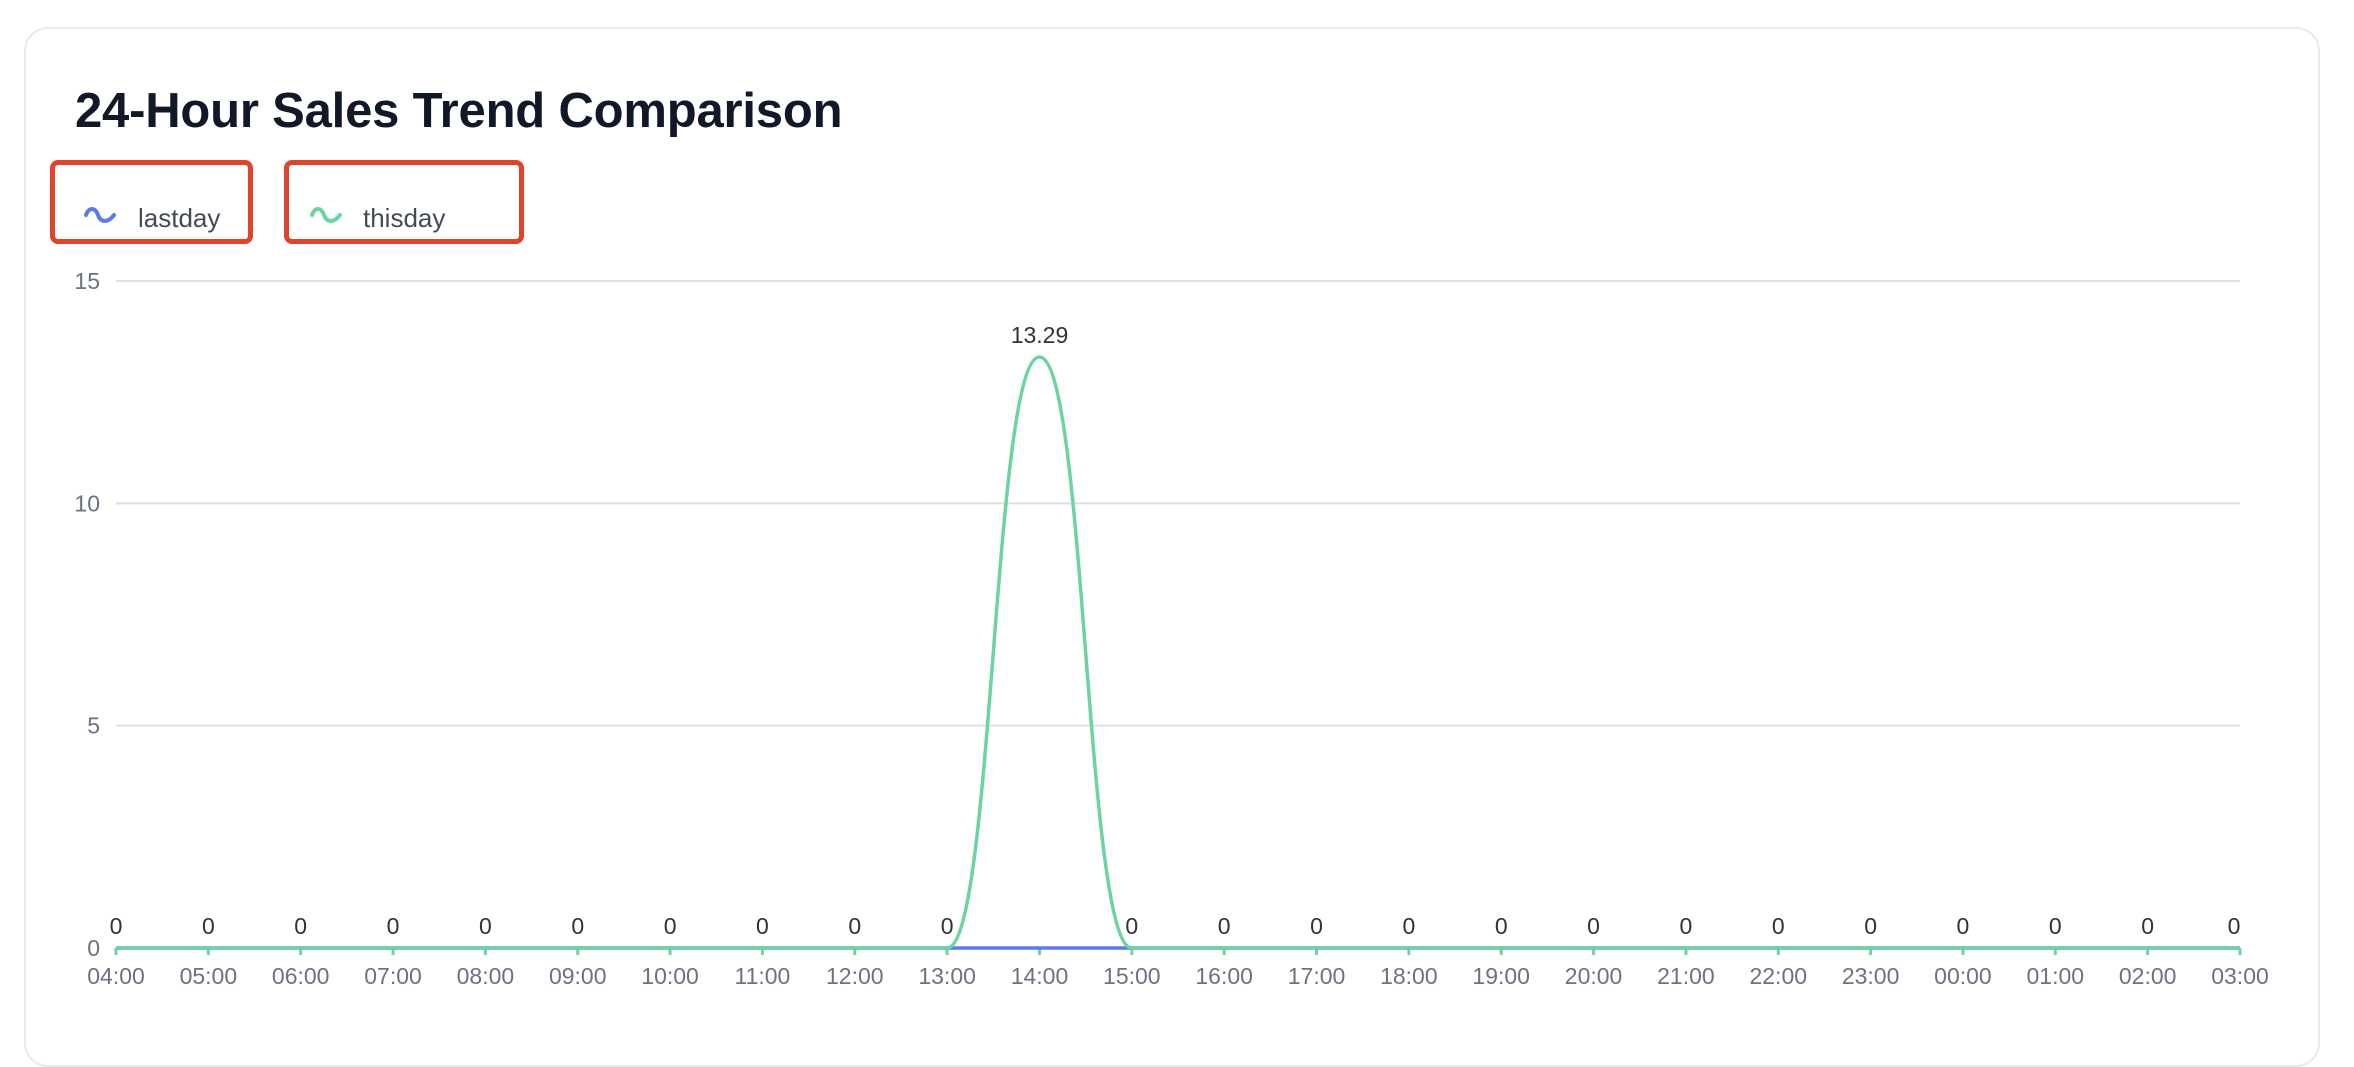 This screenshot has height=1067, width=2354. Describe the element at coordinates (1409, 976) in the screenshot. I see `x-tick-label: 18:00` at that location.